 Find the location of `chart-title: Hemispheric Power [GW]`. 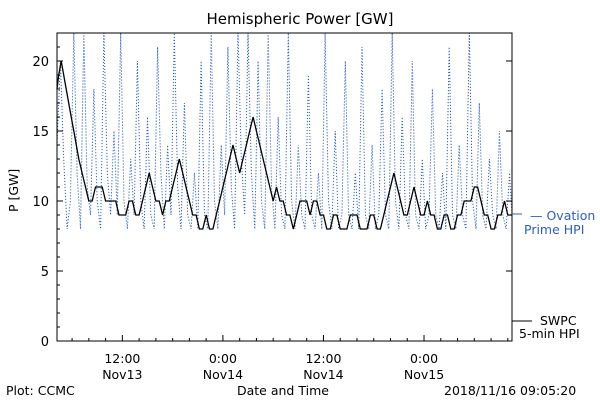

chart-title: Hemispheric Power [GW] is located at coordinates (300, 19).